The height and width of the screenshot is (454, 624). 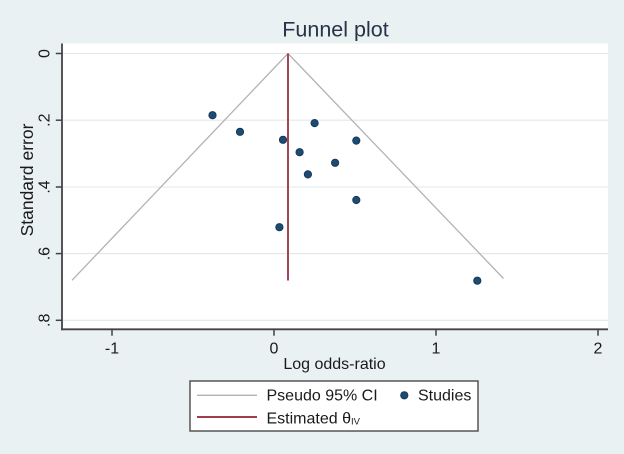 I want to click on svg-text: Standard error, so click(x=27, y=179).